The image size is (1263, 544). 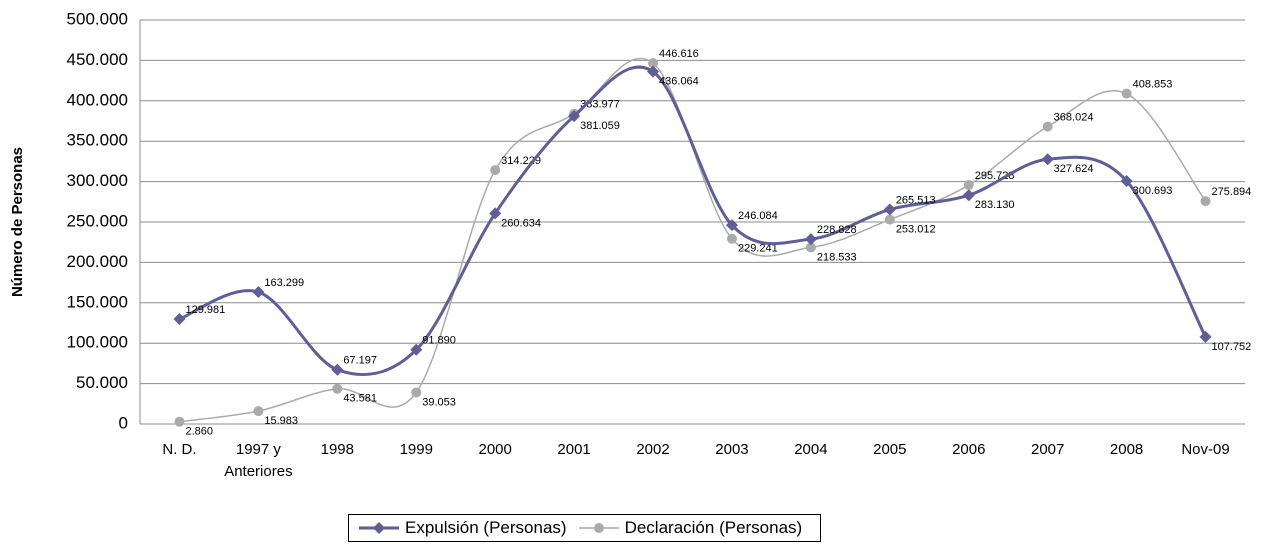 I want to click on x-tick-label: 2007, so click(x=1047, y=449).